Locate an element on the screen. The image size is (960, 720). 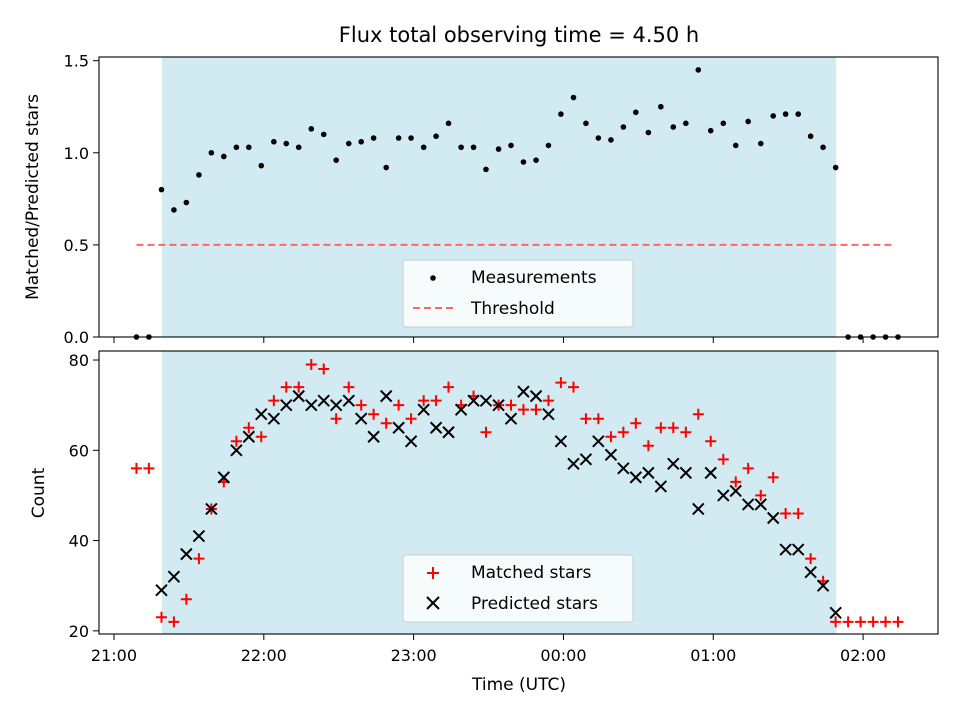
x-axis-label: Time (UTC) is located at coordinates (518, 685).